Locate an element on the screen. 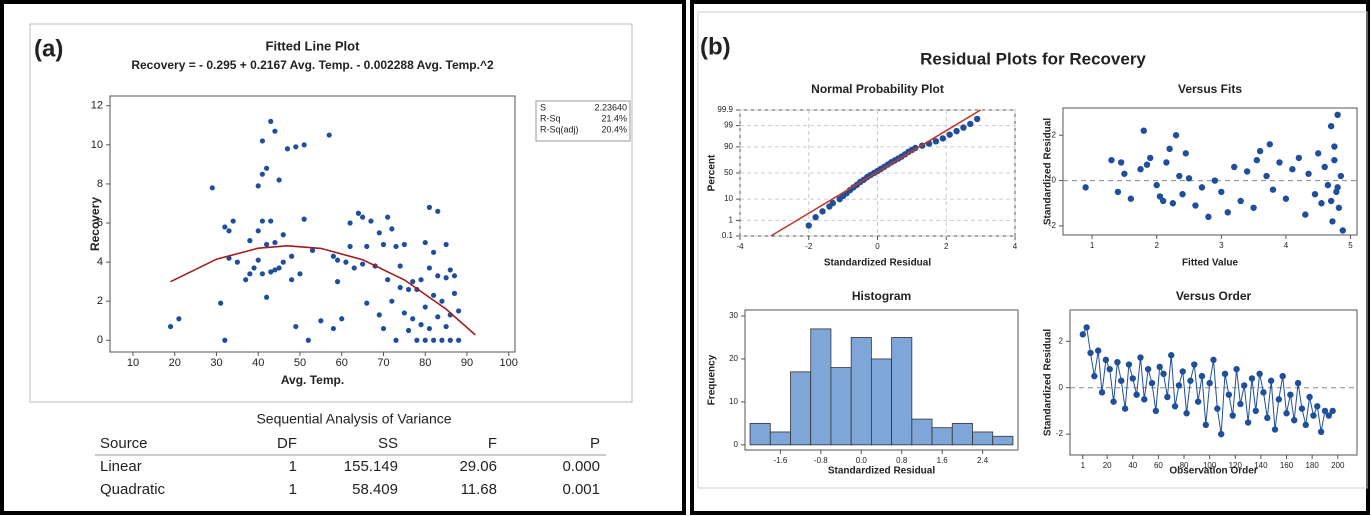  y-tick-label: 6 is located at coordinates (100, 223).